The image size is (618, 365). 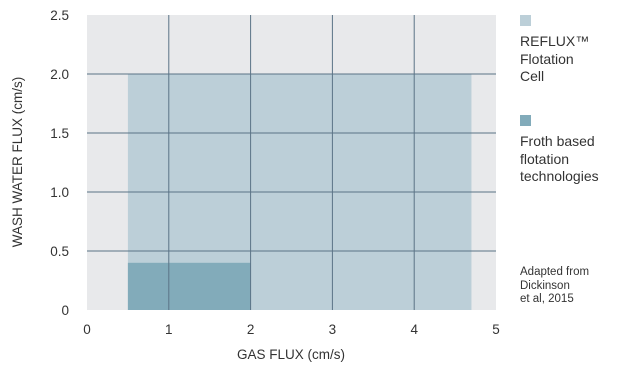 What do you see at coordinates (59, 192) in the screenshot?
I see `y-tick-label: 1.0` at bounding box center [59, 192].